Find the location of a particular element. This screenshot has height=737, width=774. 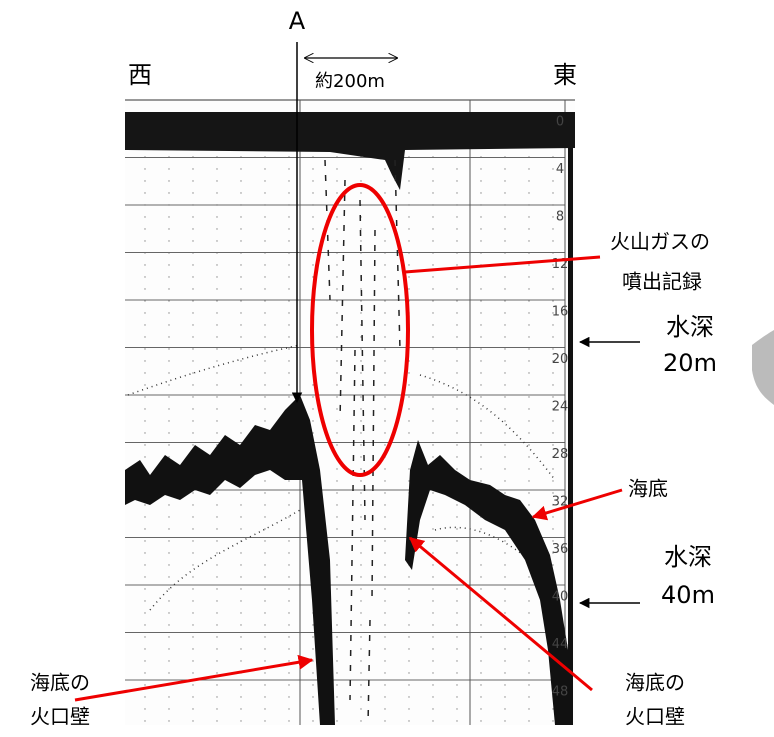

label-gas-2: 噴出記録 is located at coordinates (662, 282).